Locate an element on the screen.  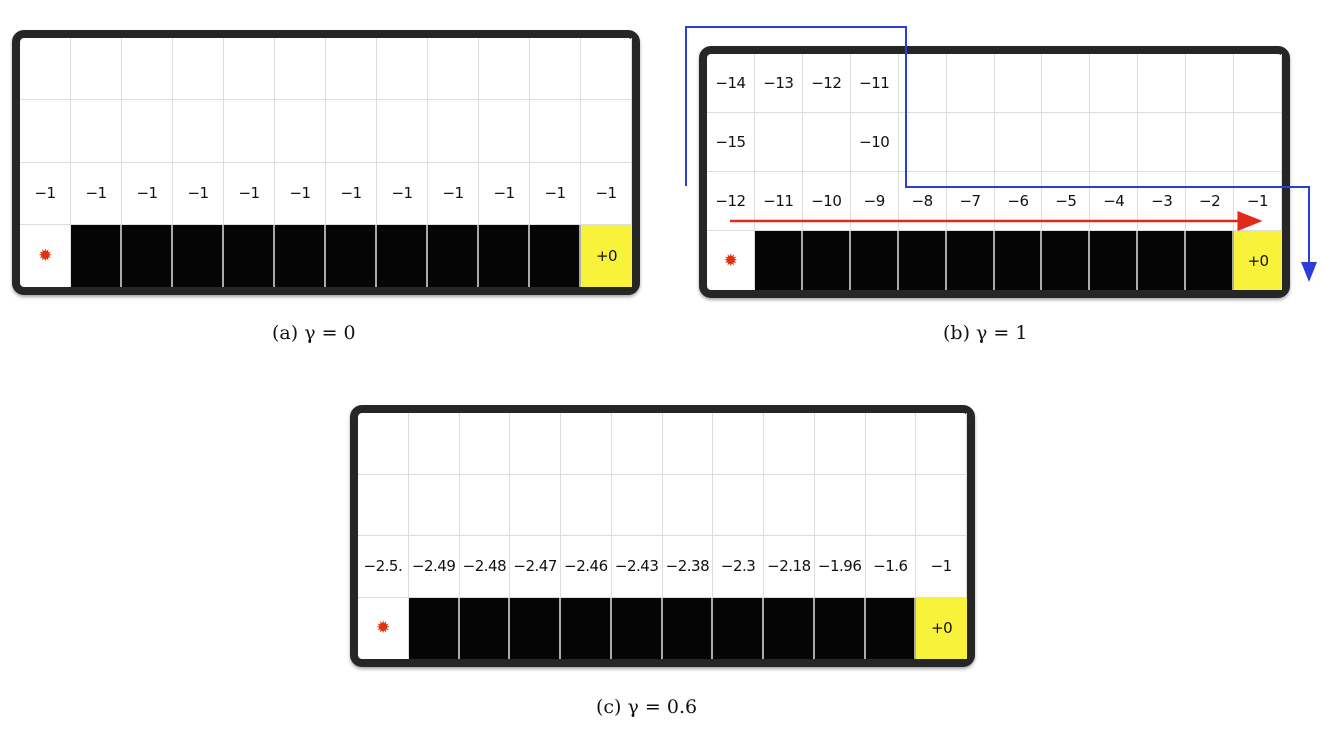
grid-cell: −3 is located at coordinates (1162, 201).